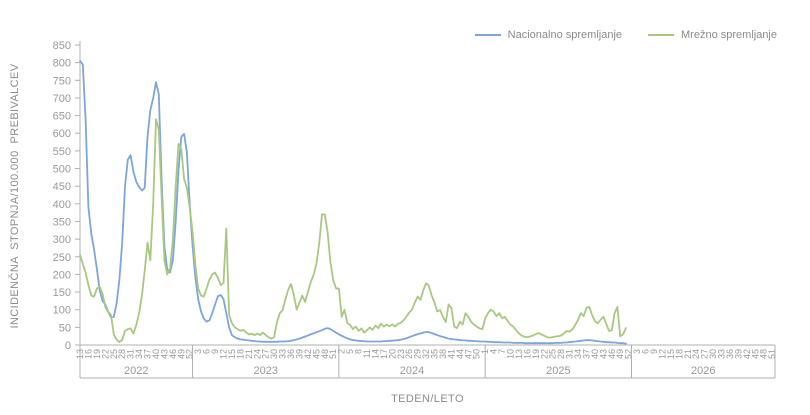 This screenshot has width=810, height=415. What do you see at coordinates (359, 351) in the screenshot?
I see `x-tick-label: 8` at bounding box center [359, 351].